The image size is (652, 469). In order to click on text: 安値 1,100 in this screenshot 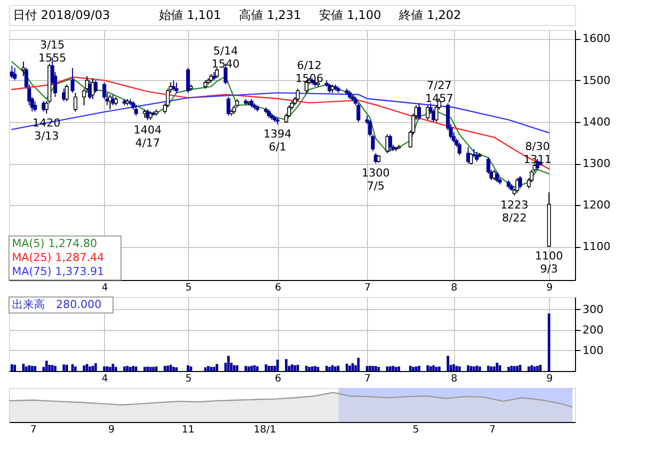, I will do `click(350, 15)`.